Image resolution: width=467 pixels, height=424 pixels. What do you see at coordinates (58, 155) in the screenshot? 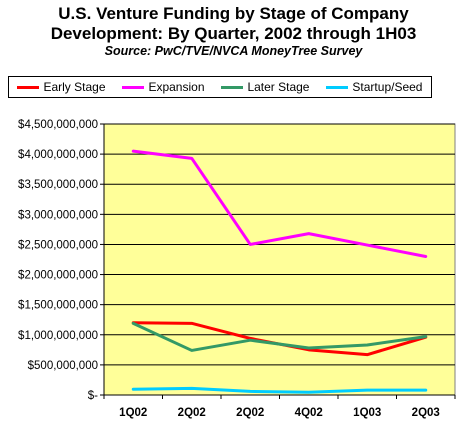
I see `y-tick-label: $4,000,000,000` at bounding box center [58, 155].